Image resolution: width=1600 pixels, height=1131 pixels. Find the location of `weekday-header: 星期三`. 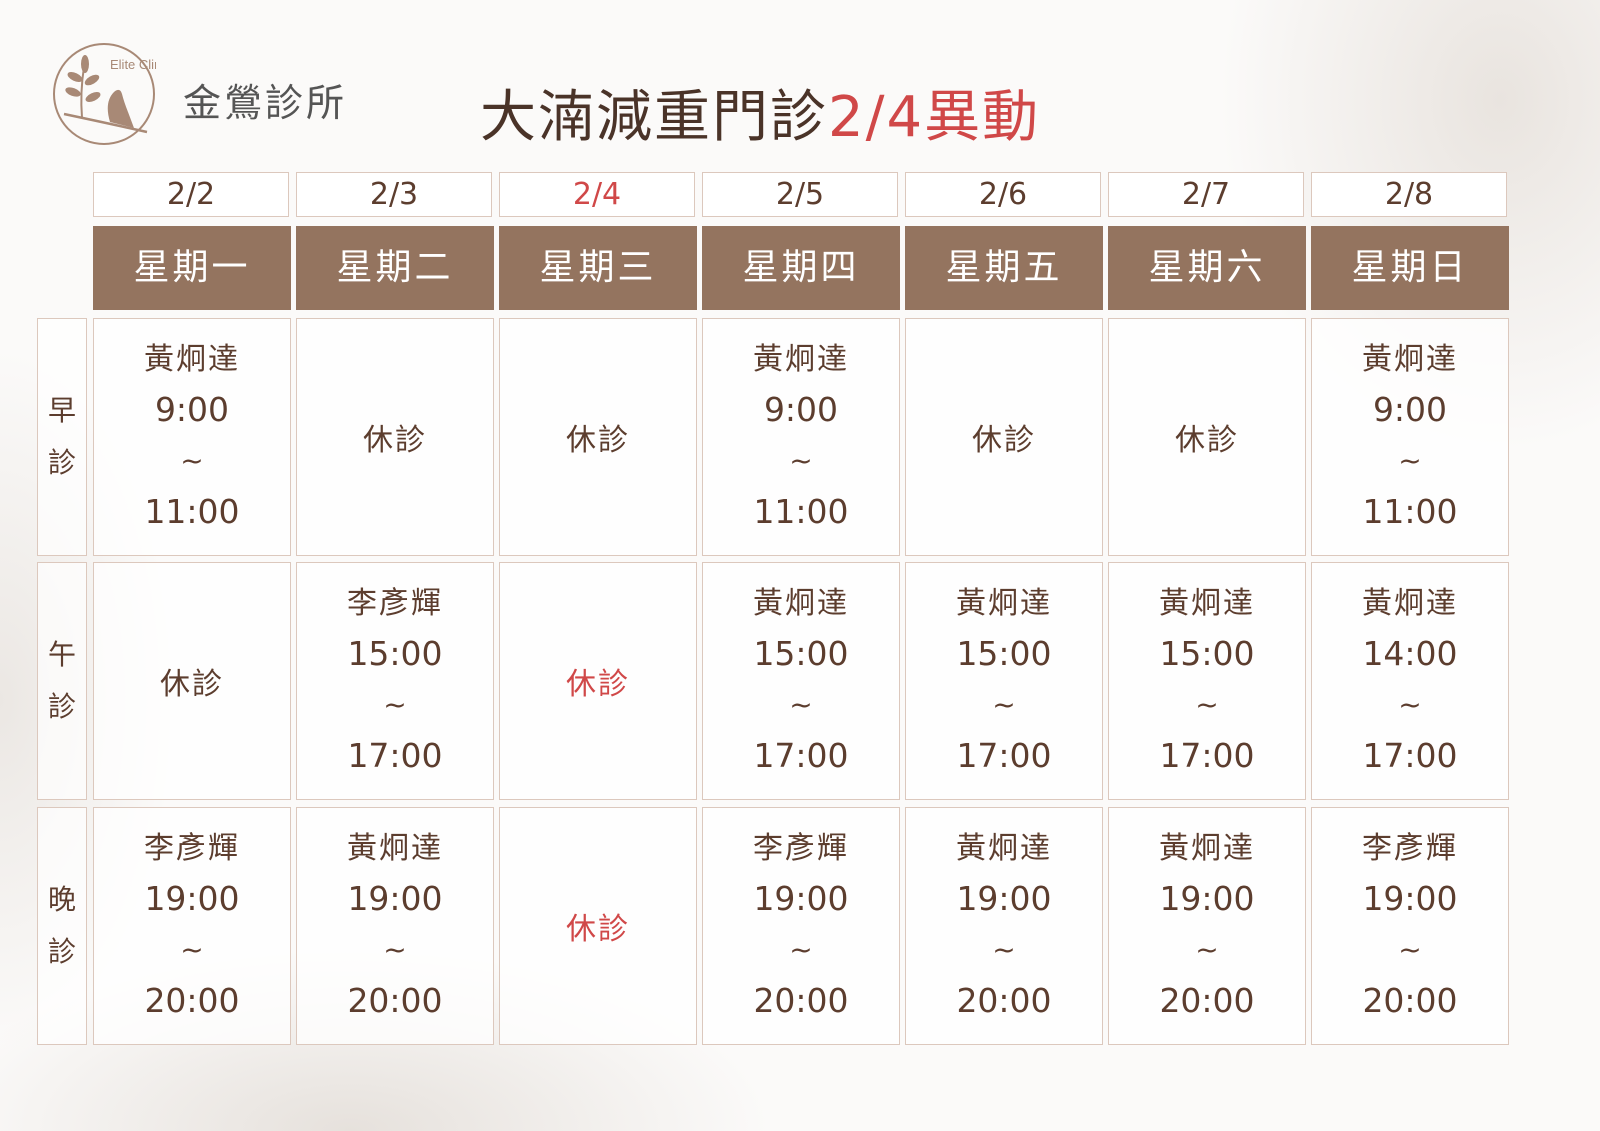

weekday-header: 星期三 is located at coordinates (598, 268).